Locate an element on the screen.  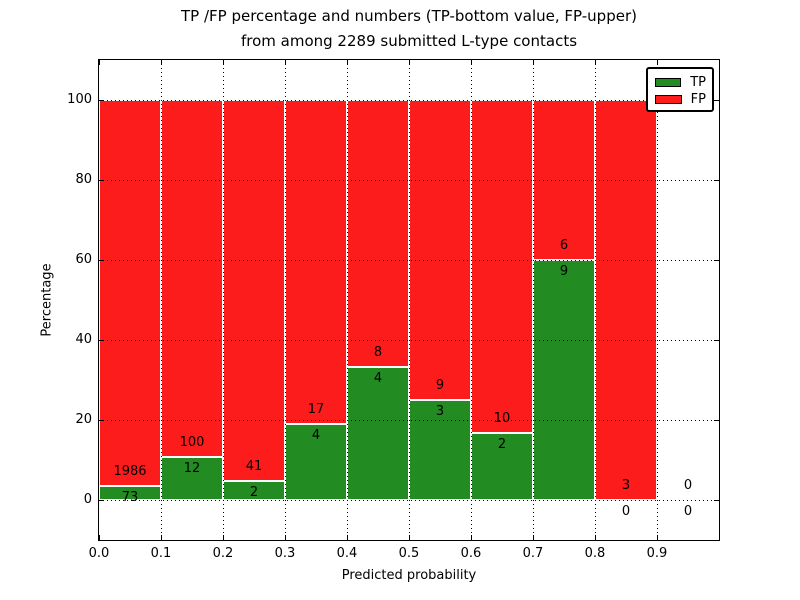
x-tick-label: 0.6 is located at coordinates (471, 553).